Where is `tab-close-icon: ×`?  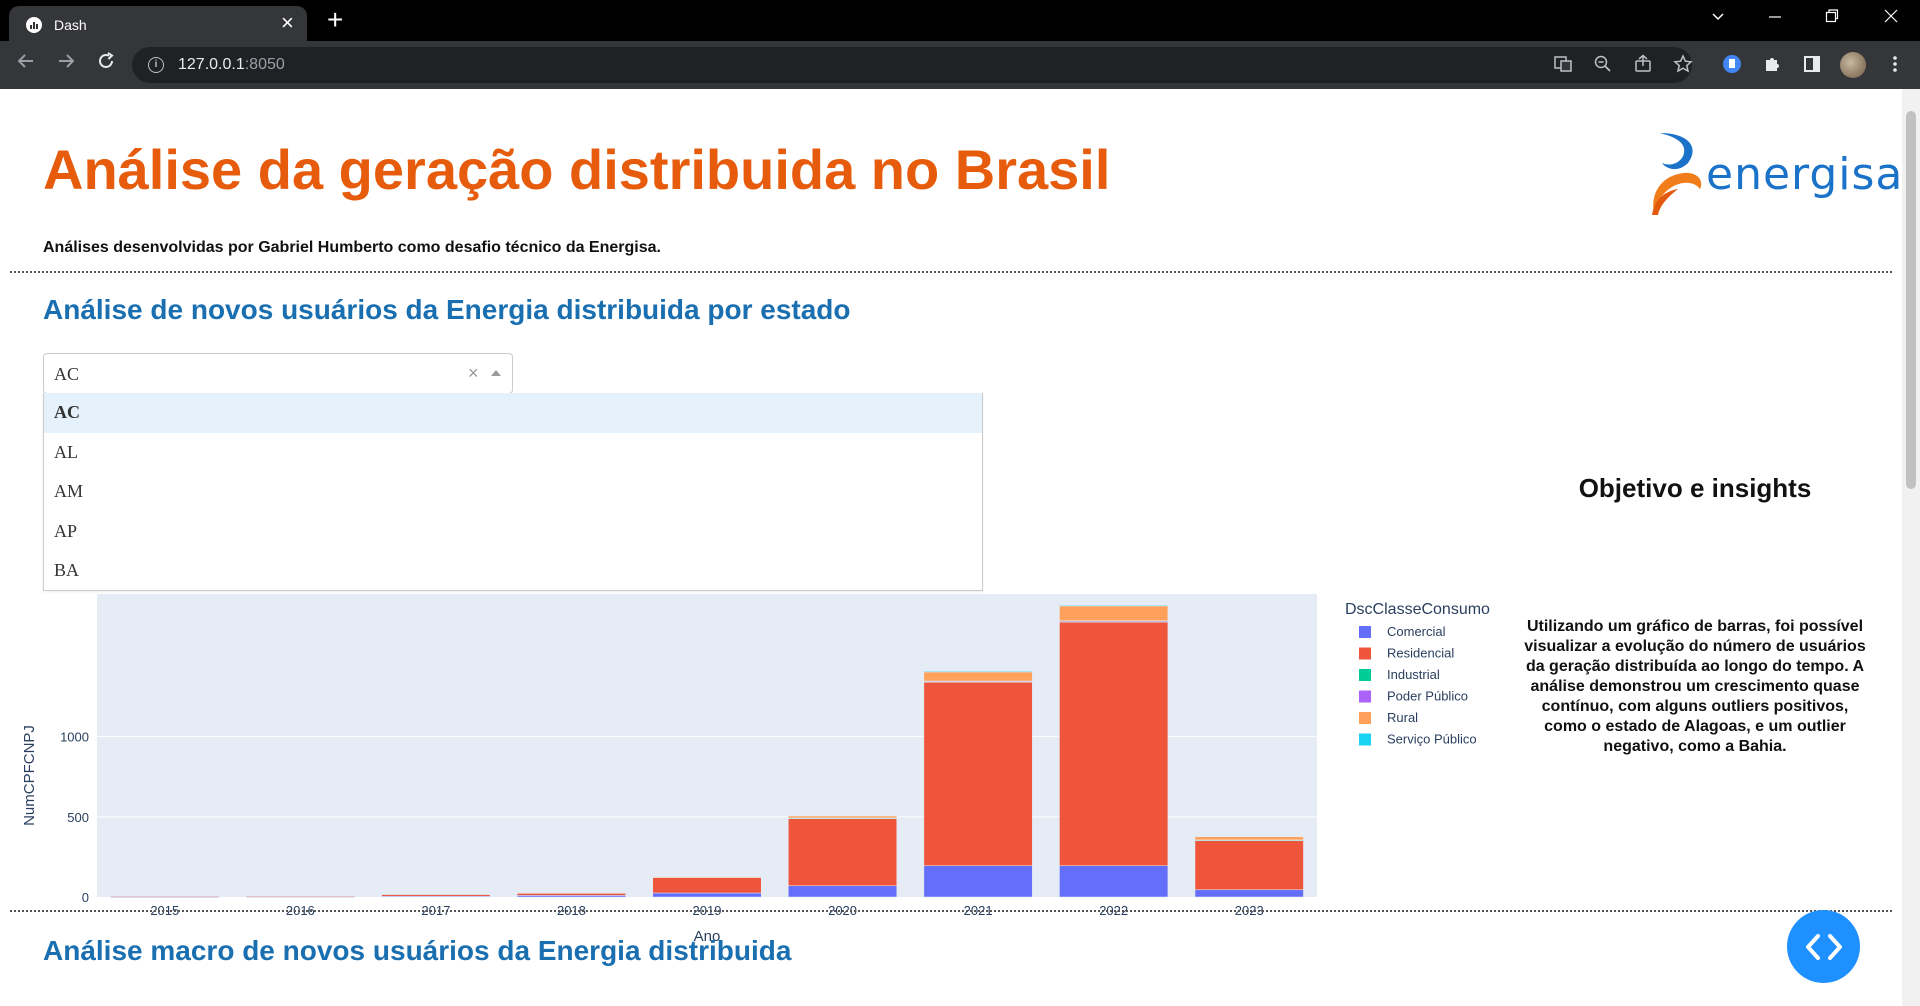
tab-close-icon: × is located at coordinates (287, 22).